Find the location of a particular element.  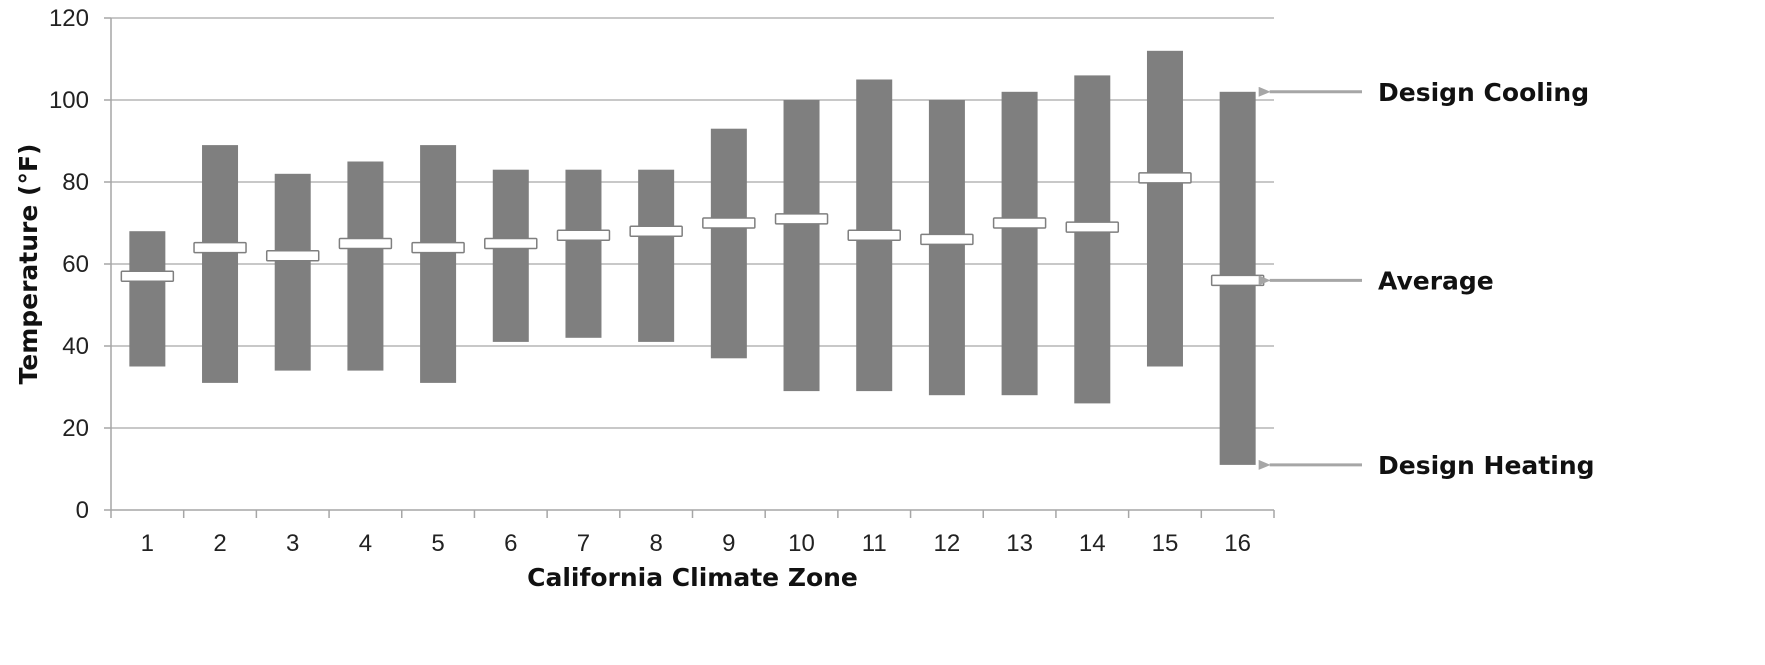

annotation-label: Design Heating is located at coordinates (1486, 465).